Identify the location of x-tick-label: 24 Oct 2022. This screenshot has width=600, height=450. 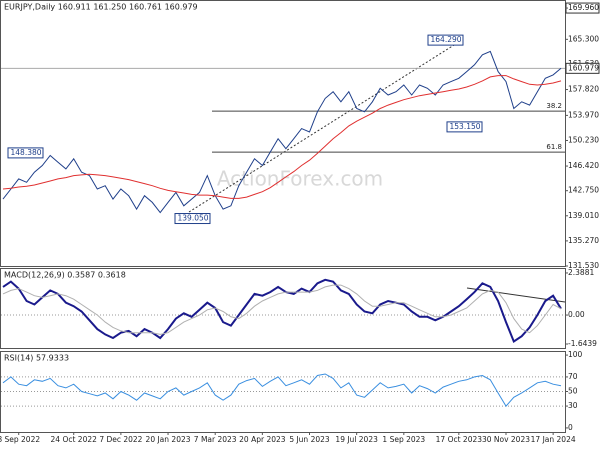
(74, 439).